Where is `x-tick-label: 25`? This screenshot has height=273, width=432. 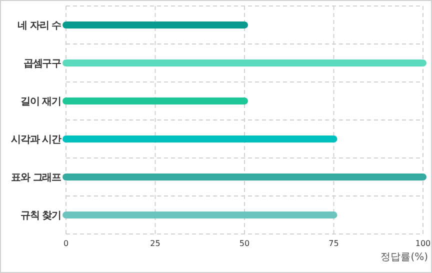 x-tick-label: 25 is located at coordinates (155, 243).